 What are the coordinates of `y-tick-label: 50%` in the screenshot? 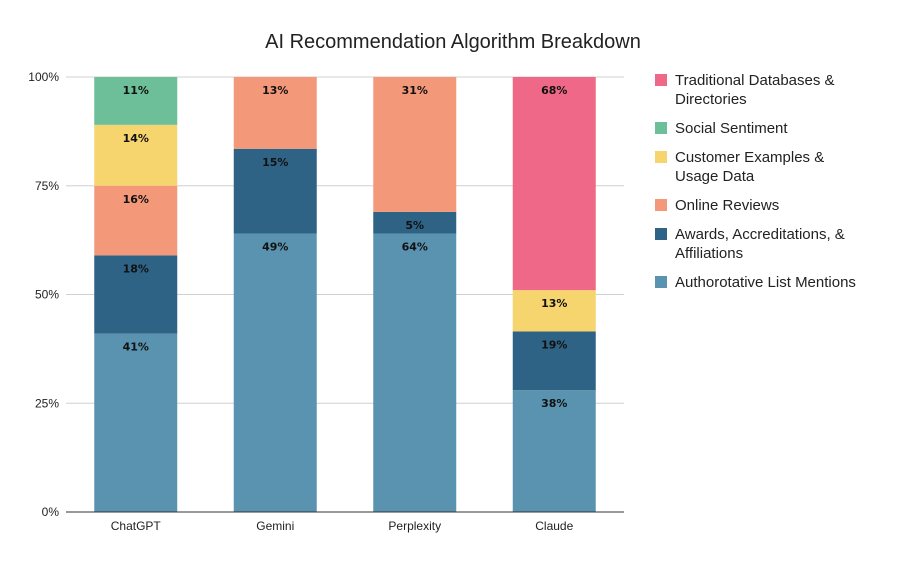 It's located at (47, 295).